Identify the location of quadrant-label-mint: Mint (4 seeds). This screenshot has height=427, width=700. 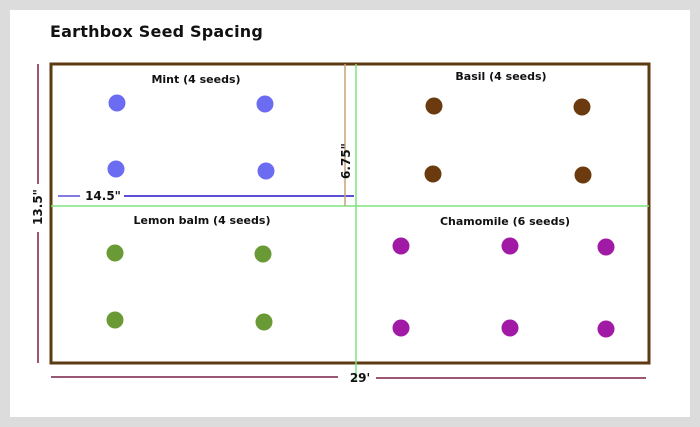
(195, 79).